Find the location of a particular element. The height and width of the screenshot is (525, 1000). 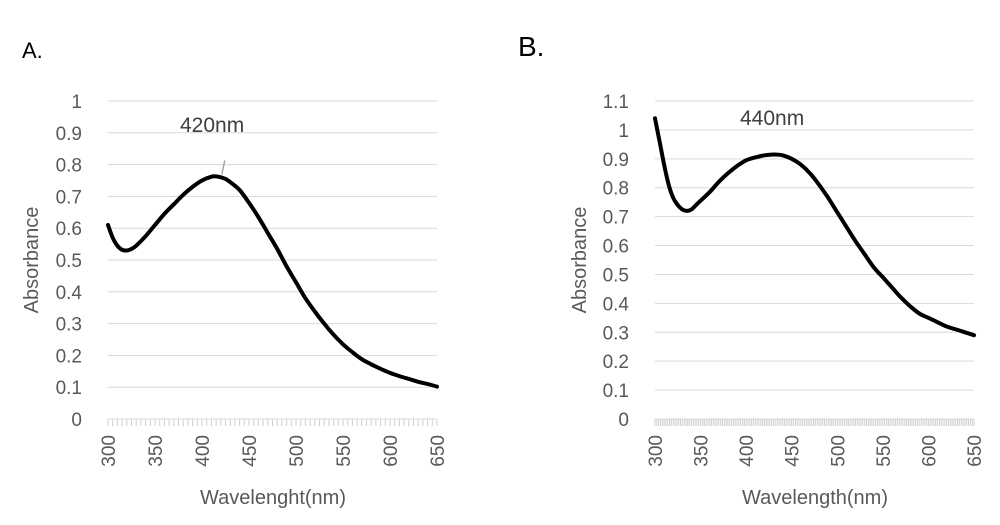

y-tick-label-b-3: 0.3 is located at coordinates (616, 333).